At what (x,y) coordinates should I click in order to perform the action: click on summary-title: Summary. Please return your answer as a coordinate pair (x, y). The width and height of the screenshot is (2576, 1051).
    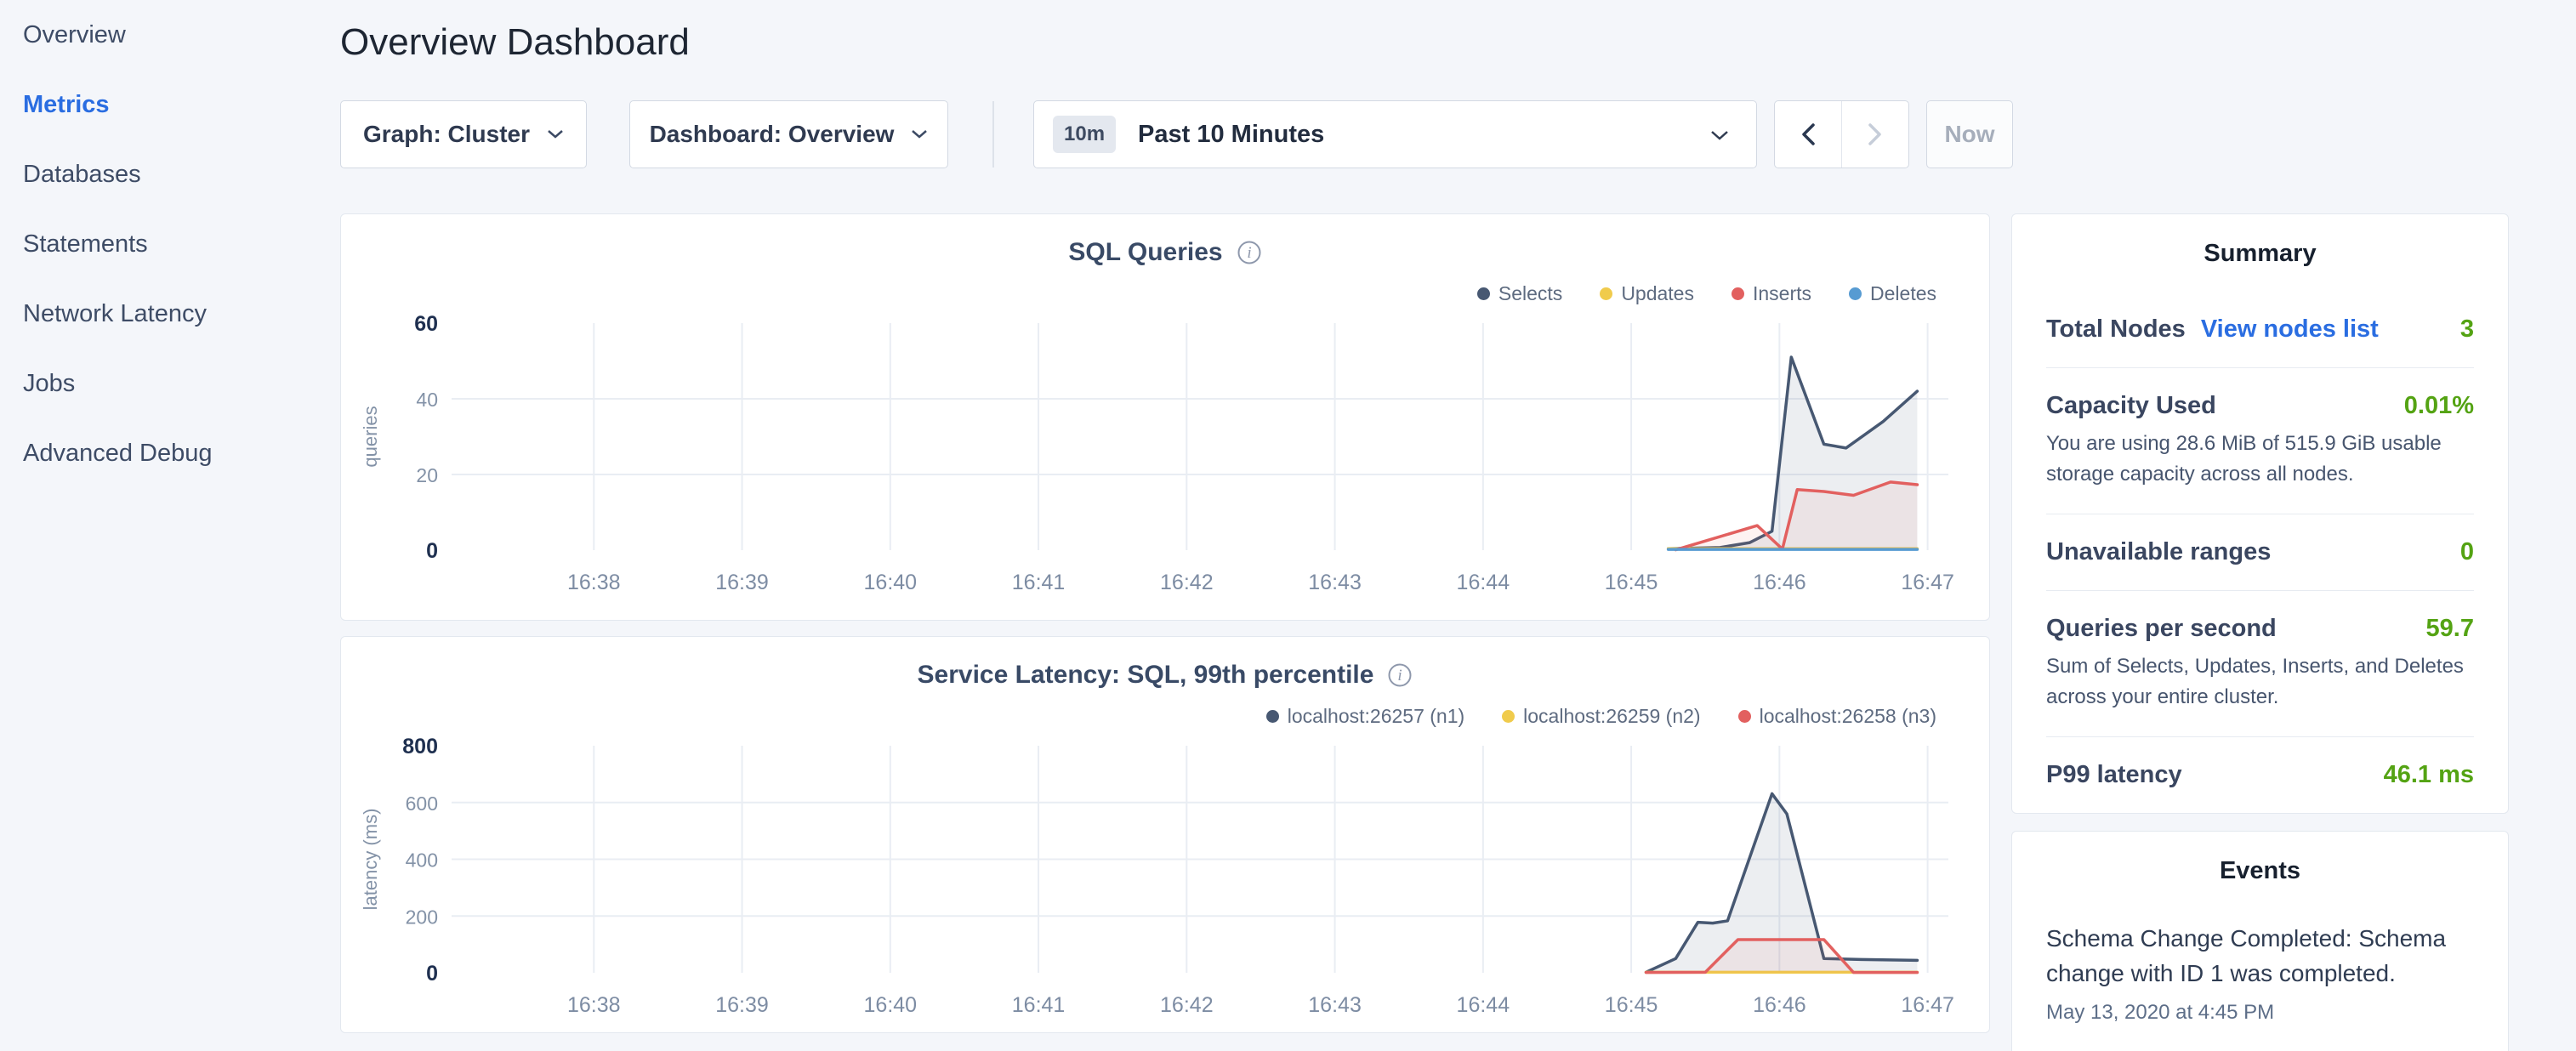
    Looking at the image, I should click on (2260, 254).